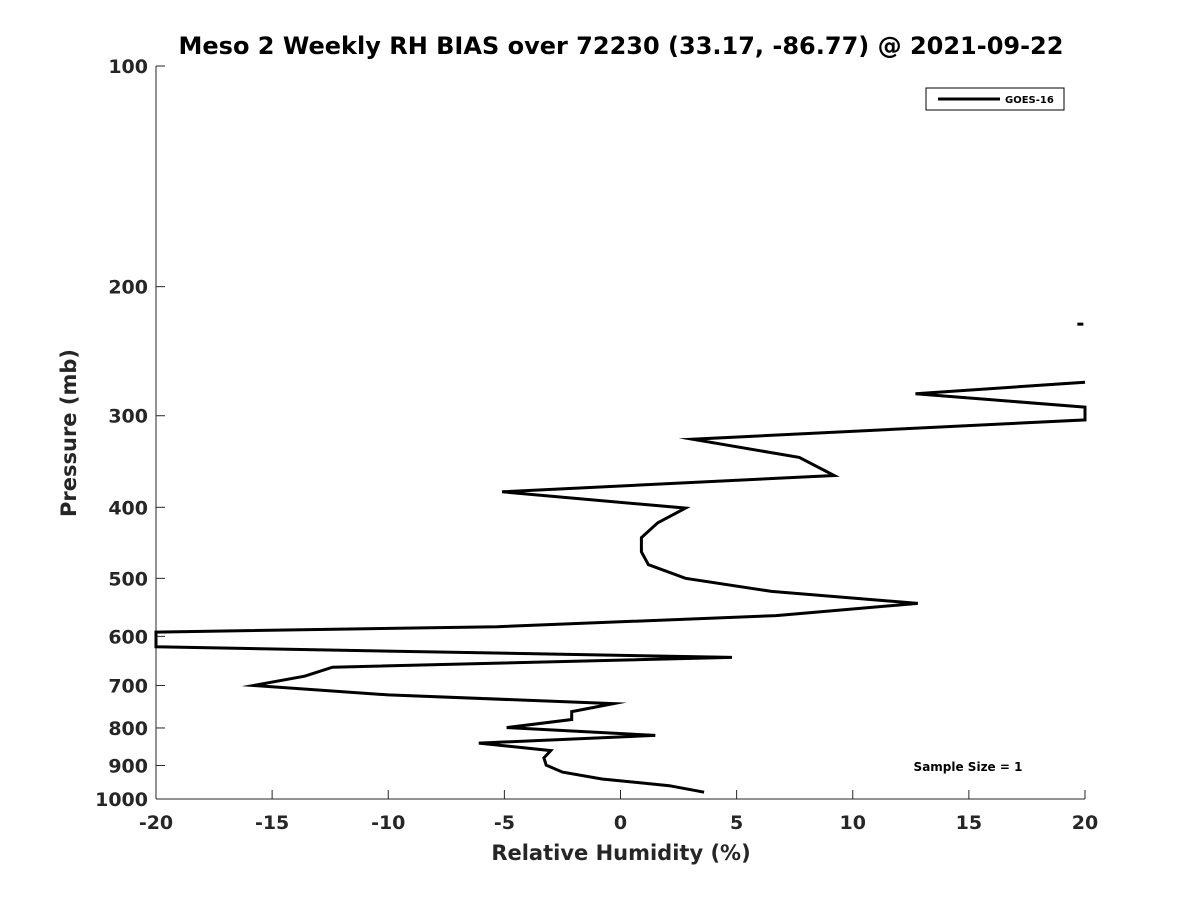 The image size is (1200, 900). I want to click on y-tick-label: 500, so click(128, 579).